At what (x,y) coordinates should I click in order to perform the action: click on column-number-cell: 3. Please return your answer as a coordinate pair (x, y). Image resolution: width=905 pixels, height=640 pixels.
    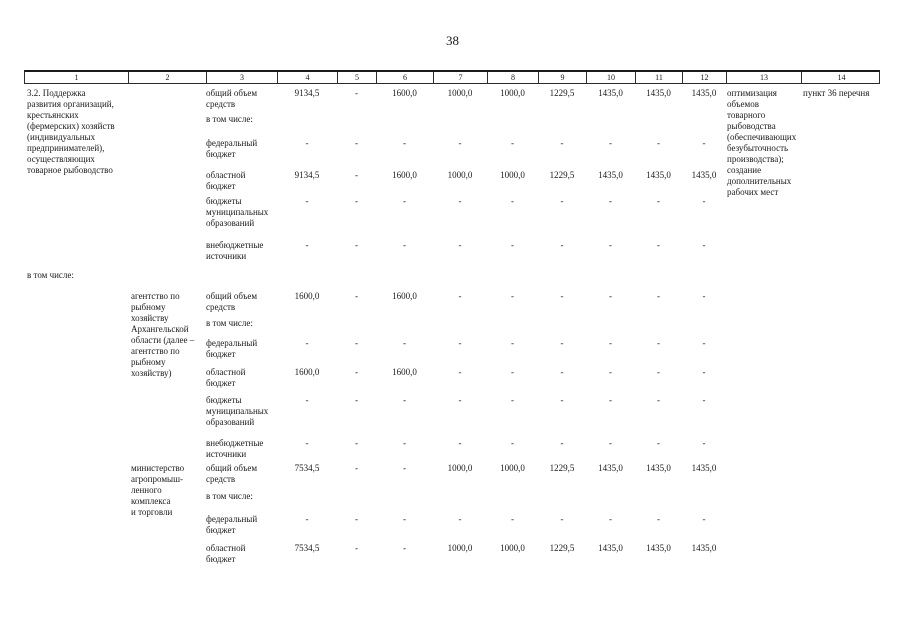
    Looking at the image, I should click on (242, 77).